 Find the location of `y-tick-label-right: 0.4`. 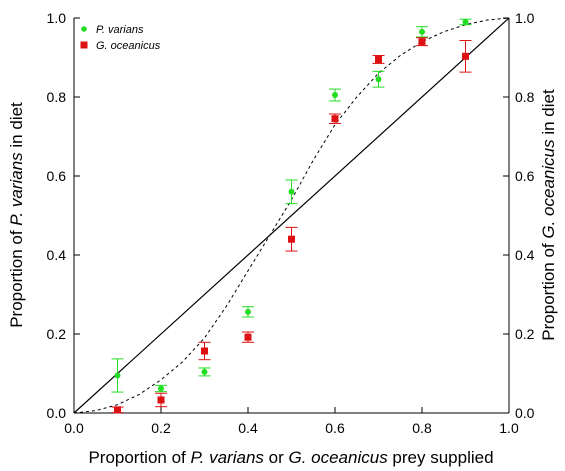

y-tick-label-right: 0.4 is located at coordinates (525, 255).